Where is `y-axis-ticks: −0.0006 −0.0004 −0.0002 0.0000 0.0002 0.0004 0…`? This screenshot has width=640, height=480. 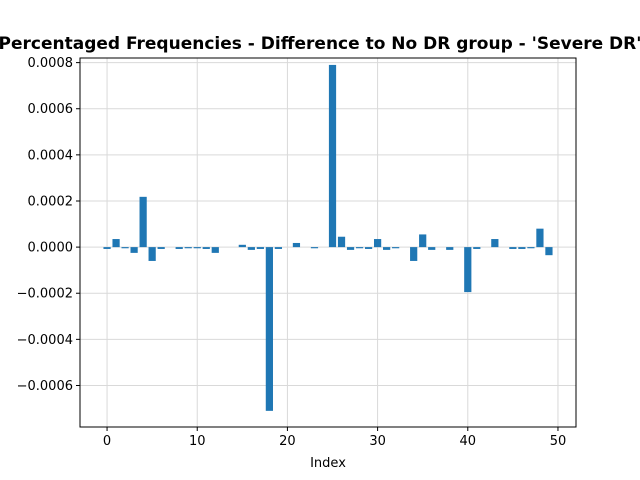 y-axis-ticks: −0.0006 −0.0004 −0.0002 0.0000 0.0002 0.0004 0… is located at coordinates (48, 225).